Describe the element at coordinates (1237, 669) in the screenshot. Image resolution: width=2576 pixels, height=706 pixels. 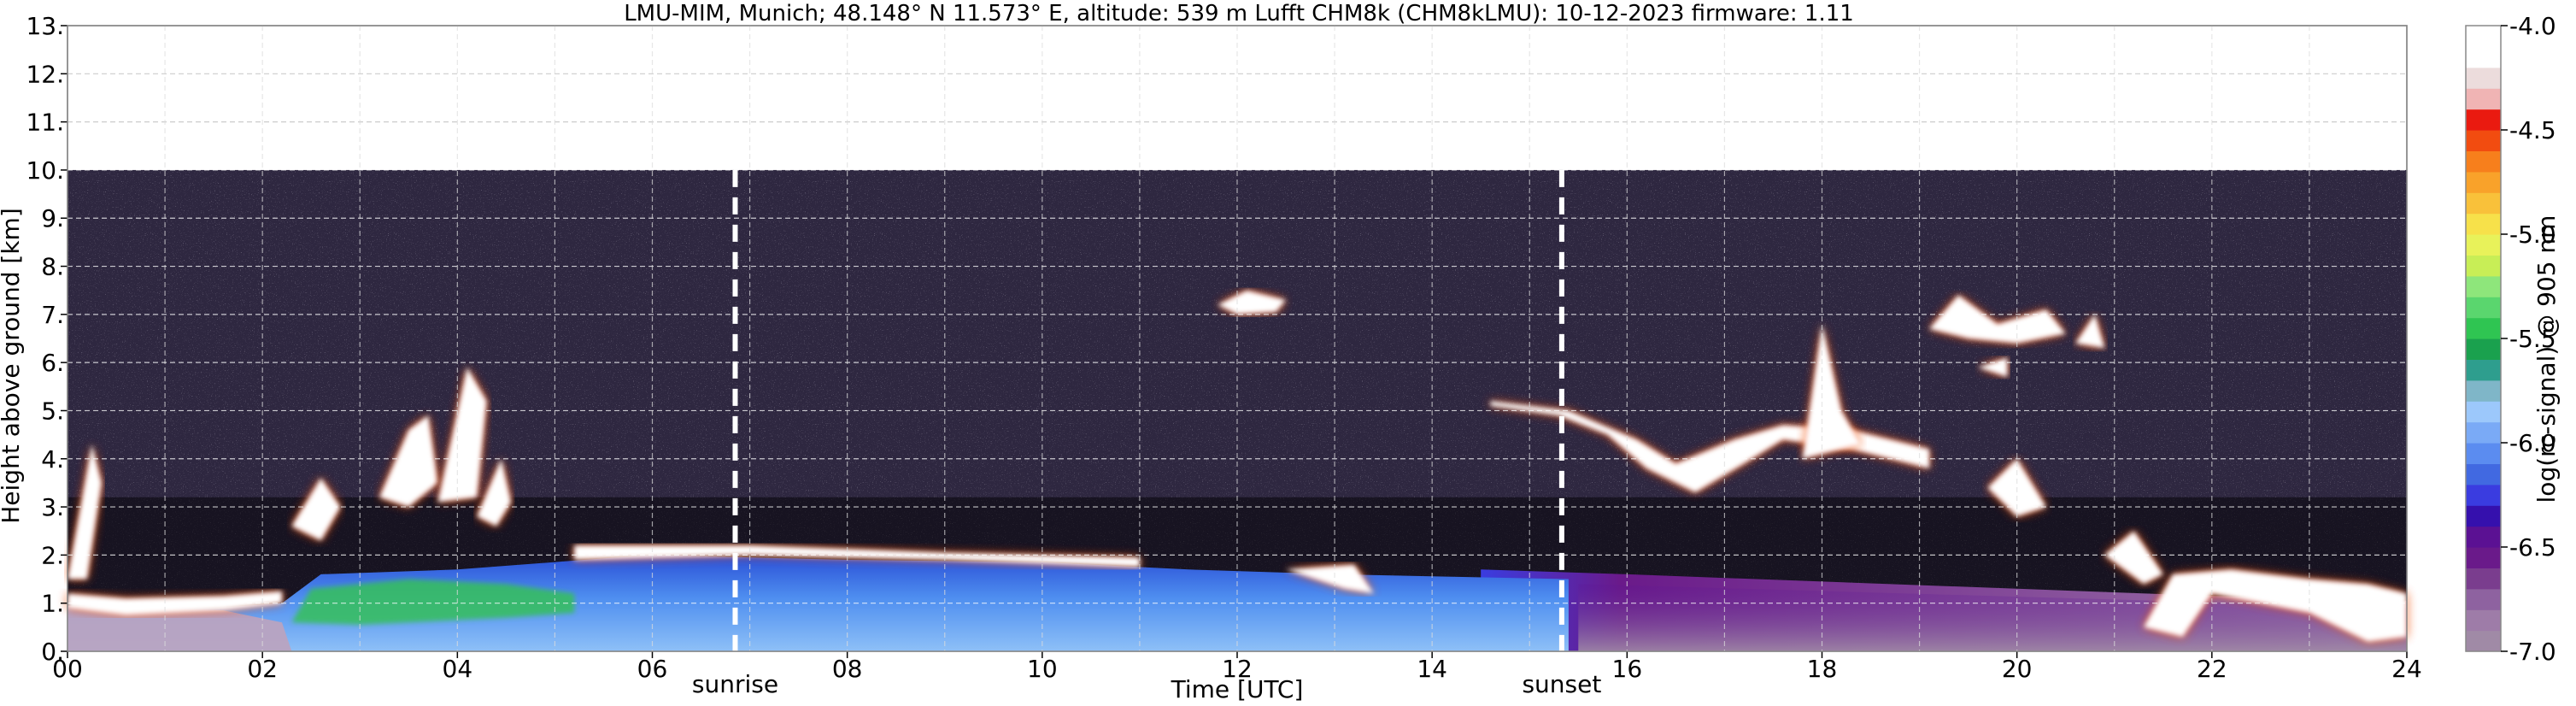
I see `x-tick-label: 12` at that location.